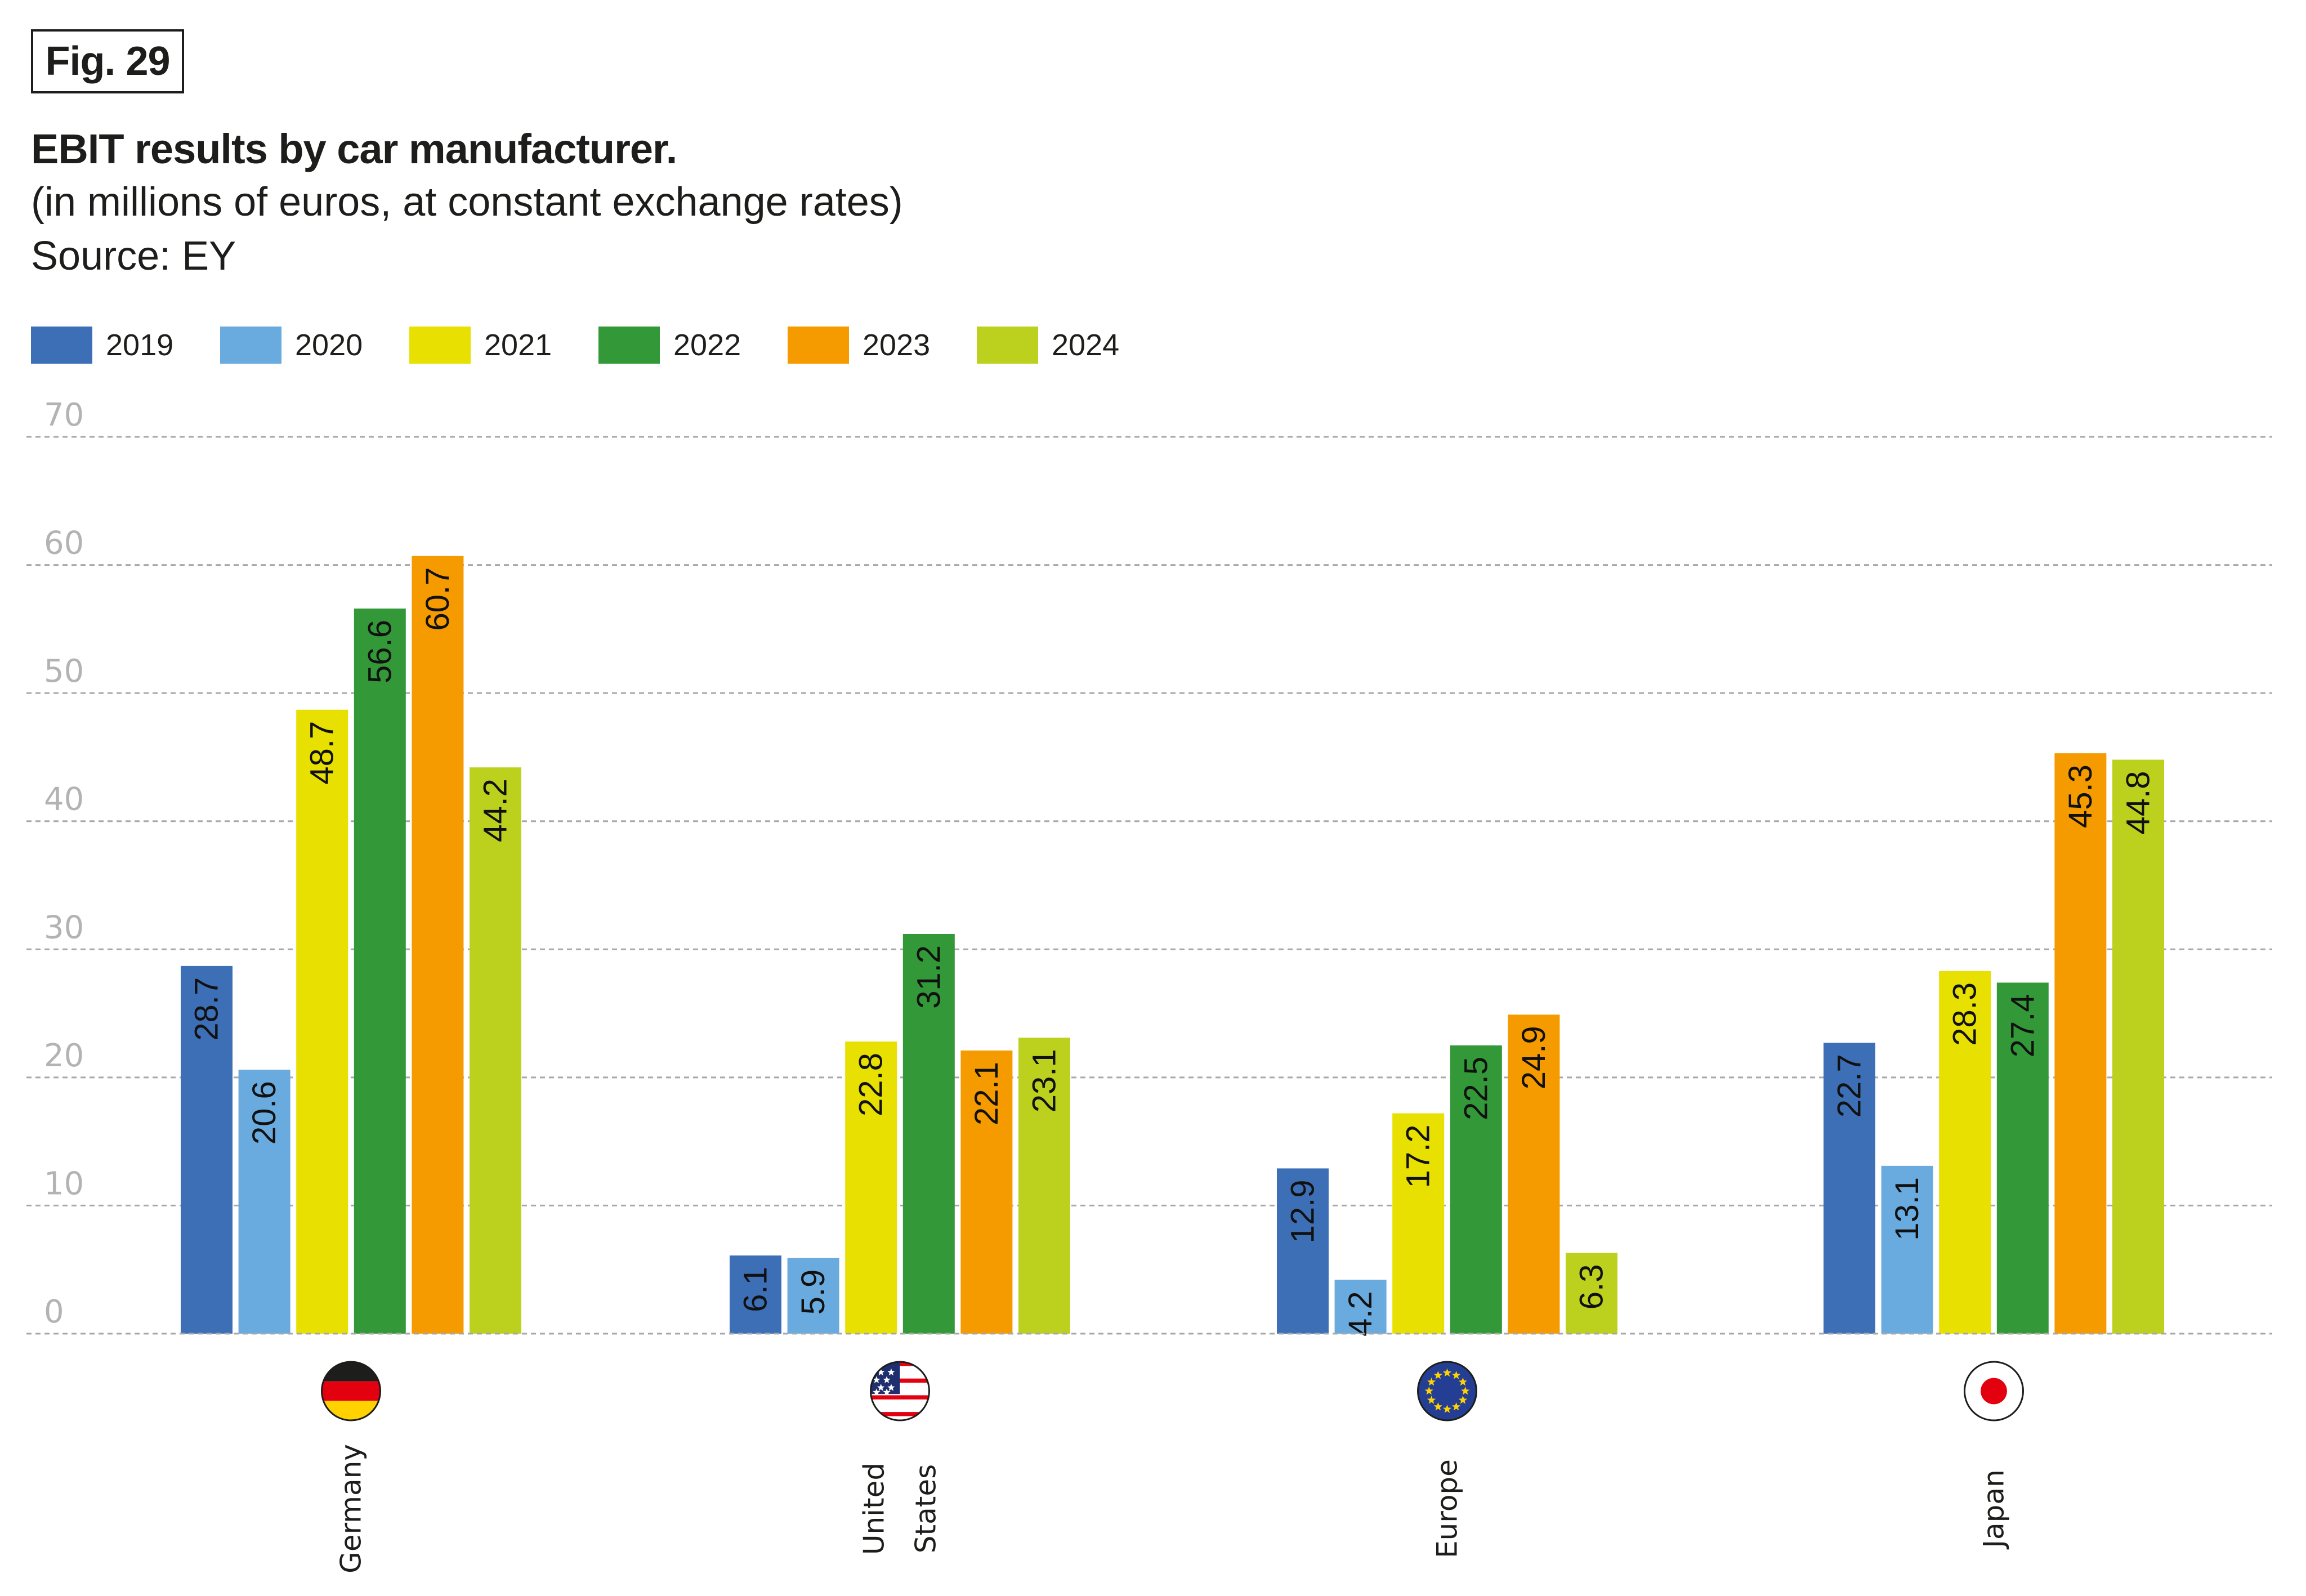 This screenshot has height=1596, width=2306. I want to click on legend-item-2024: 2024, so click(1048, 346).